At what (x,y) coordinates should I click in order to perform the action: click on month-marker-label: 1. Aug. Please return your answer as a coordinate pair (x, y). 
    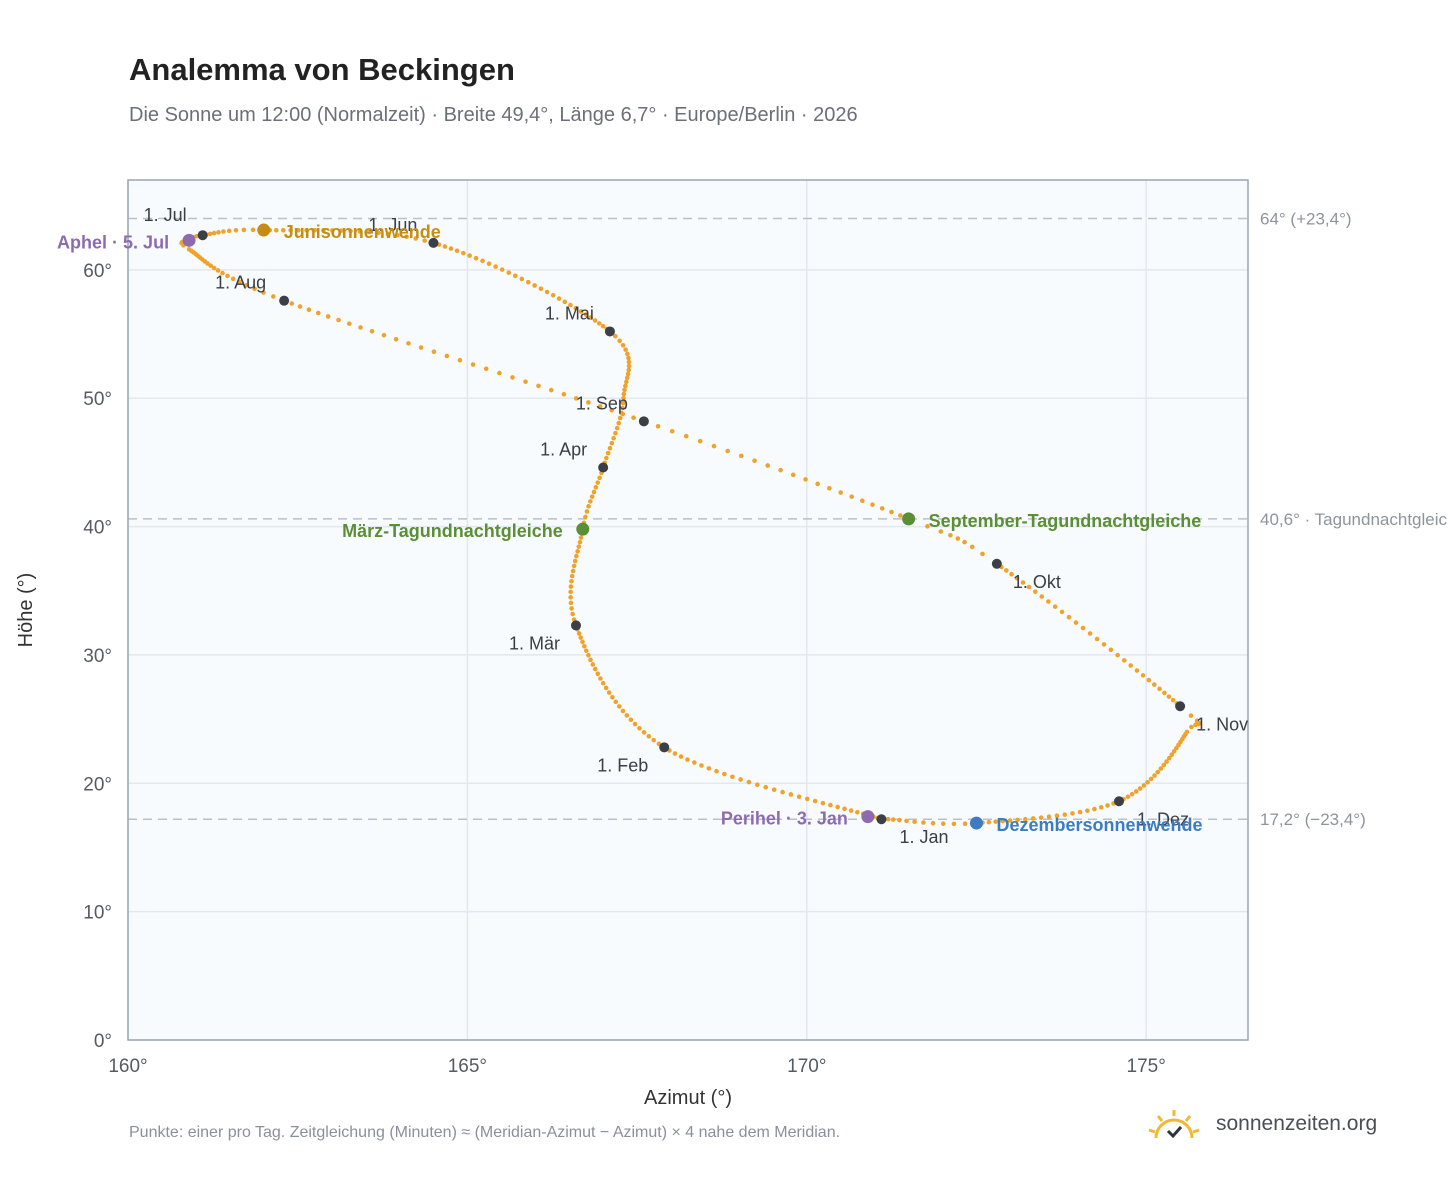
    Looking at the image, I should click on (240, 283).